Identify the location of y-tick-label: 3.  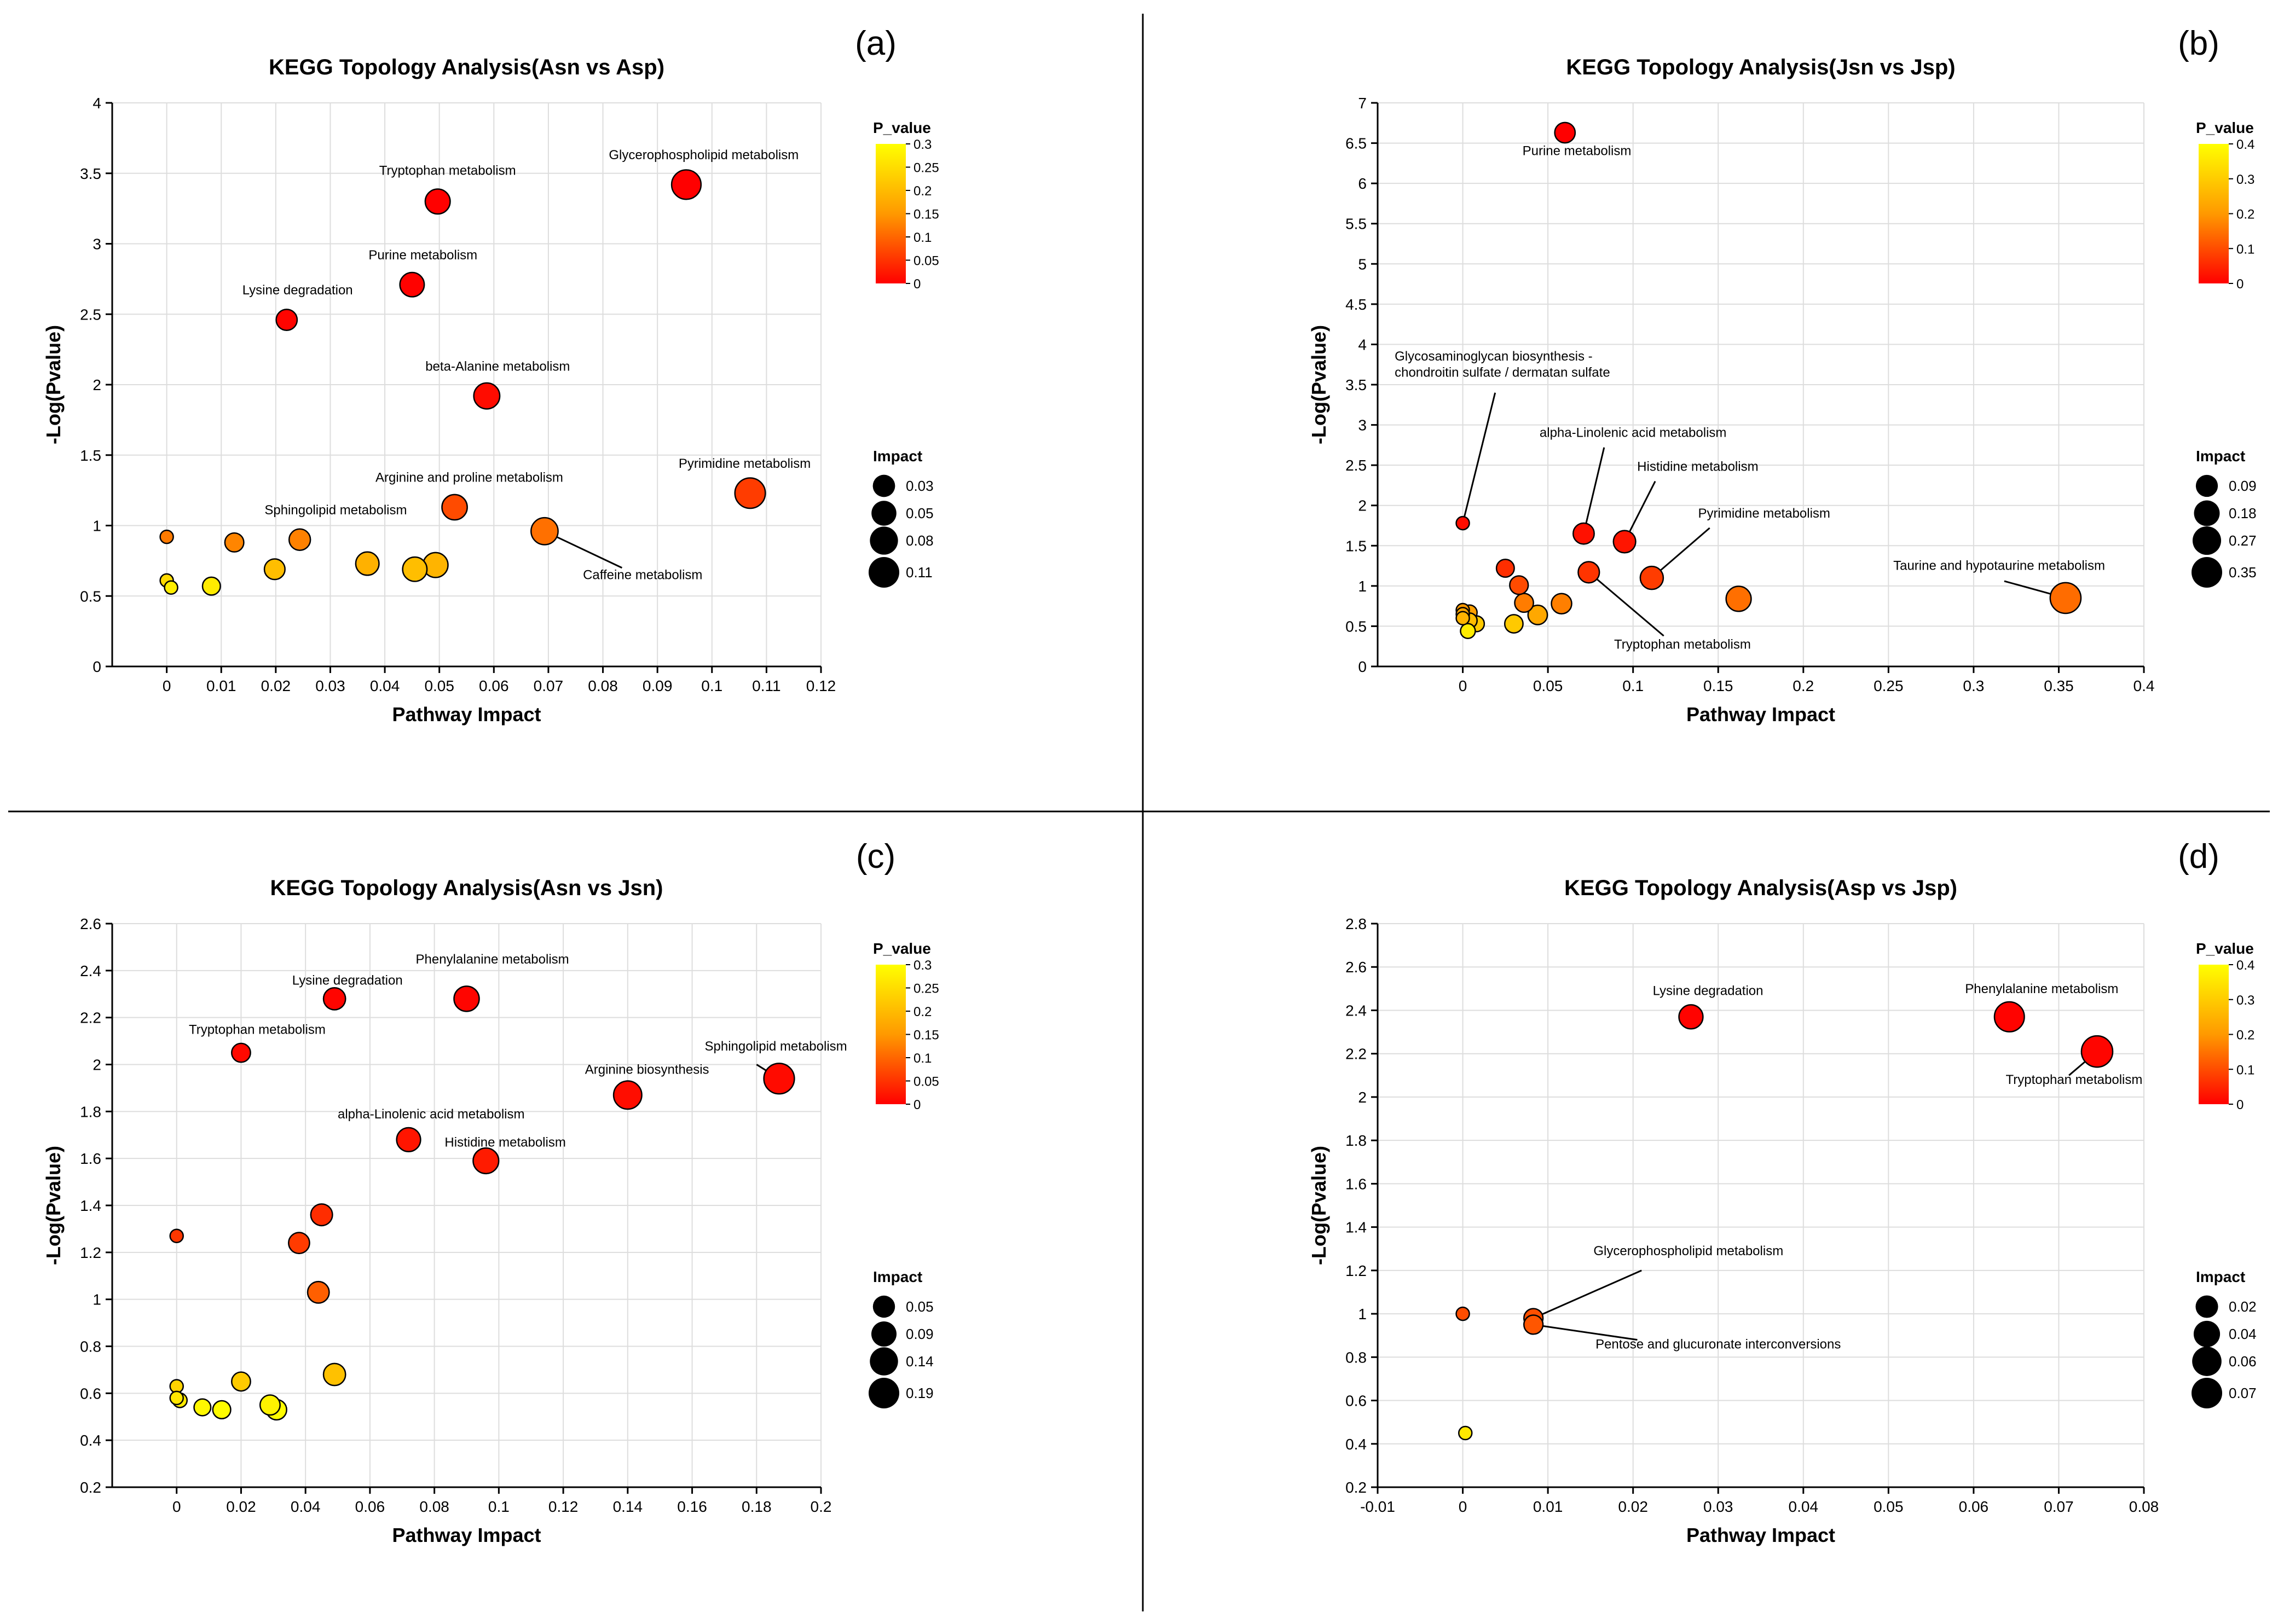
(1362, 425).